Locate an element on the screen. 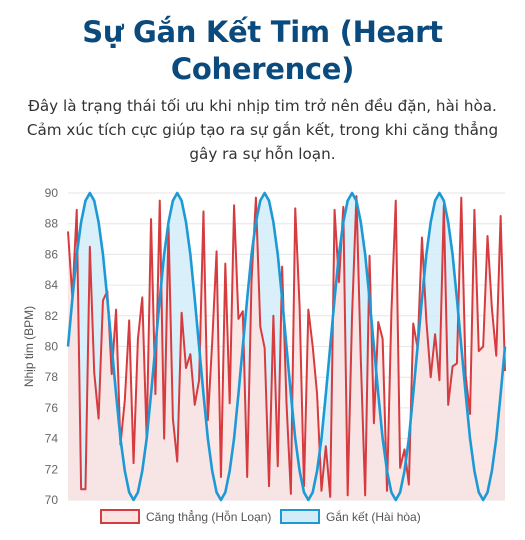 The height and width of the screenshot is (540, 525). y-tick-label-72: 72 is located at coordinates (52, 469).